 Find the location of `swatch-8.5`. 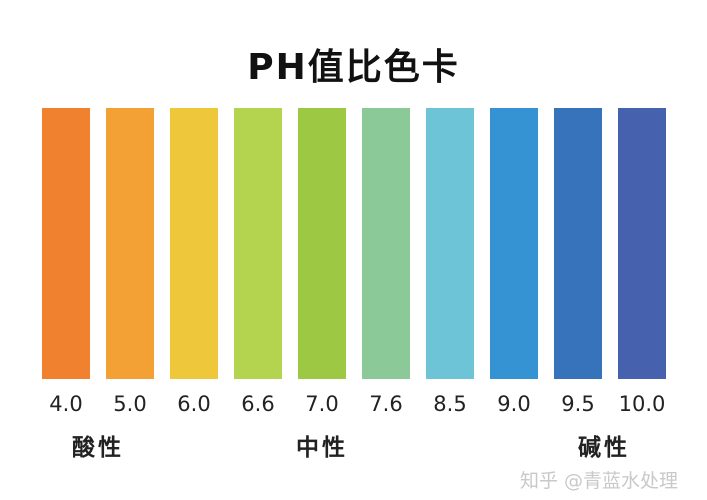

swatch-8.5 is located at coordinates (450, 243).